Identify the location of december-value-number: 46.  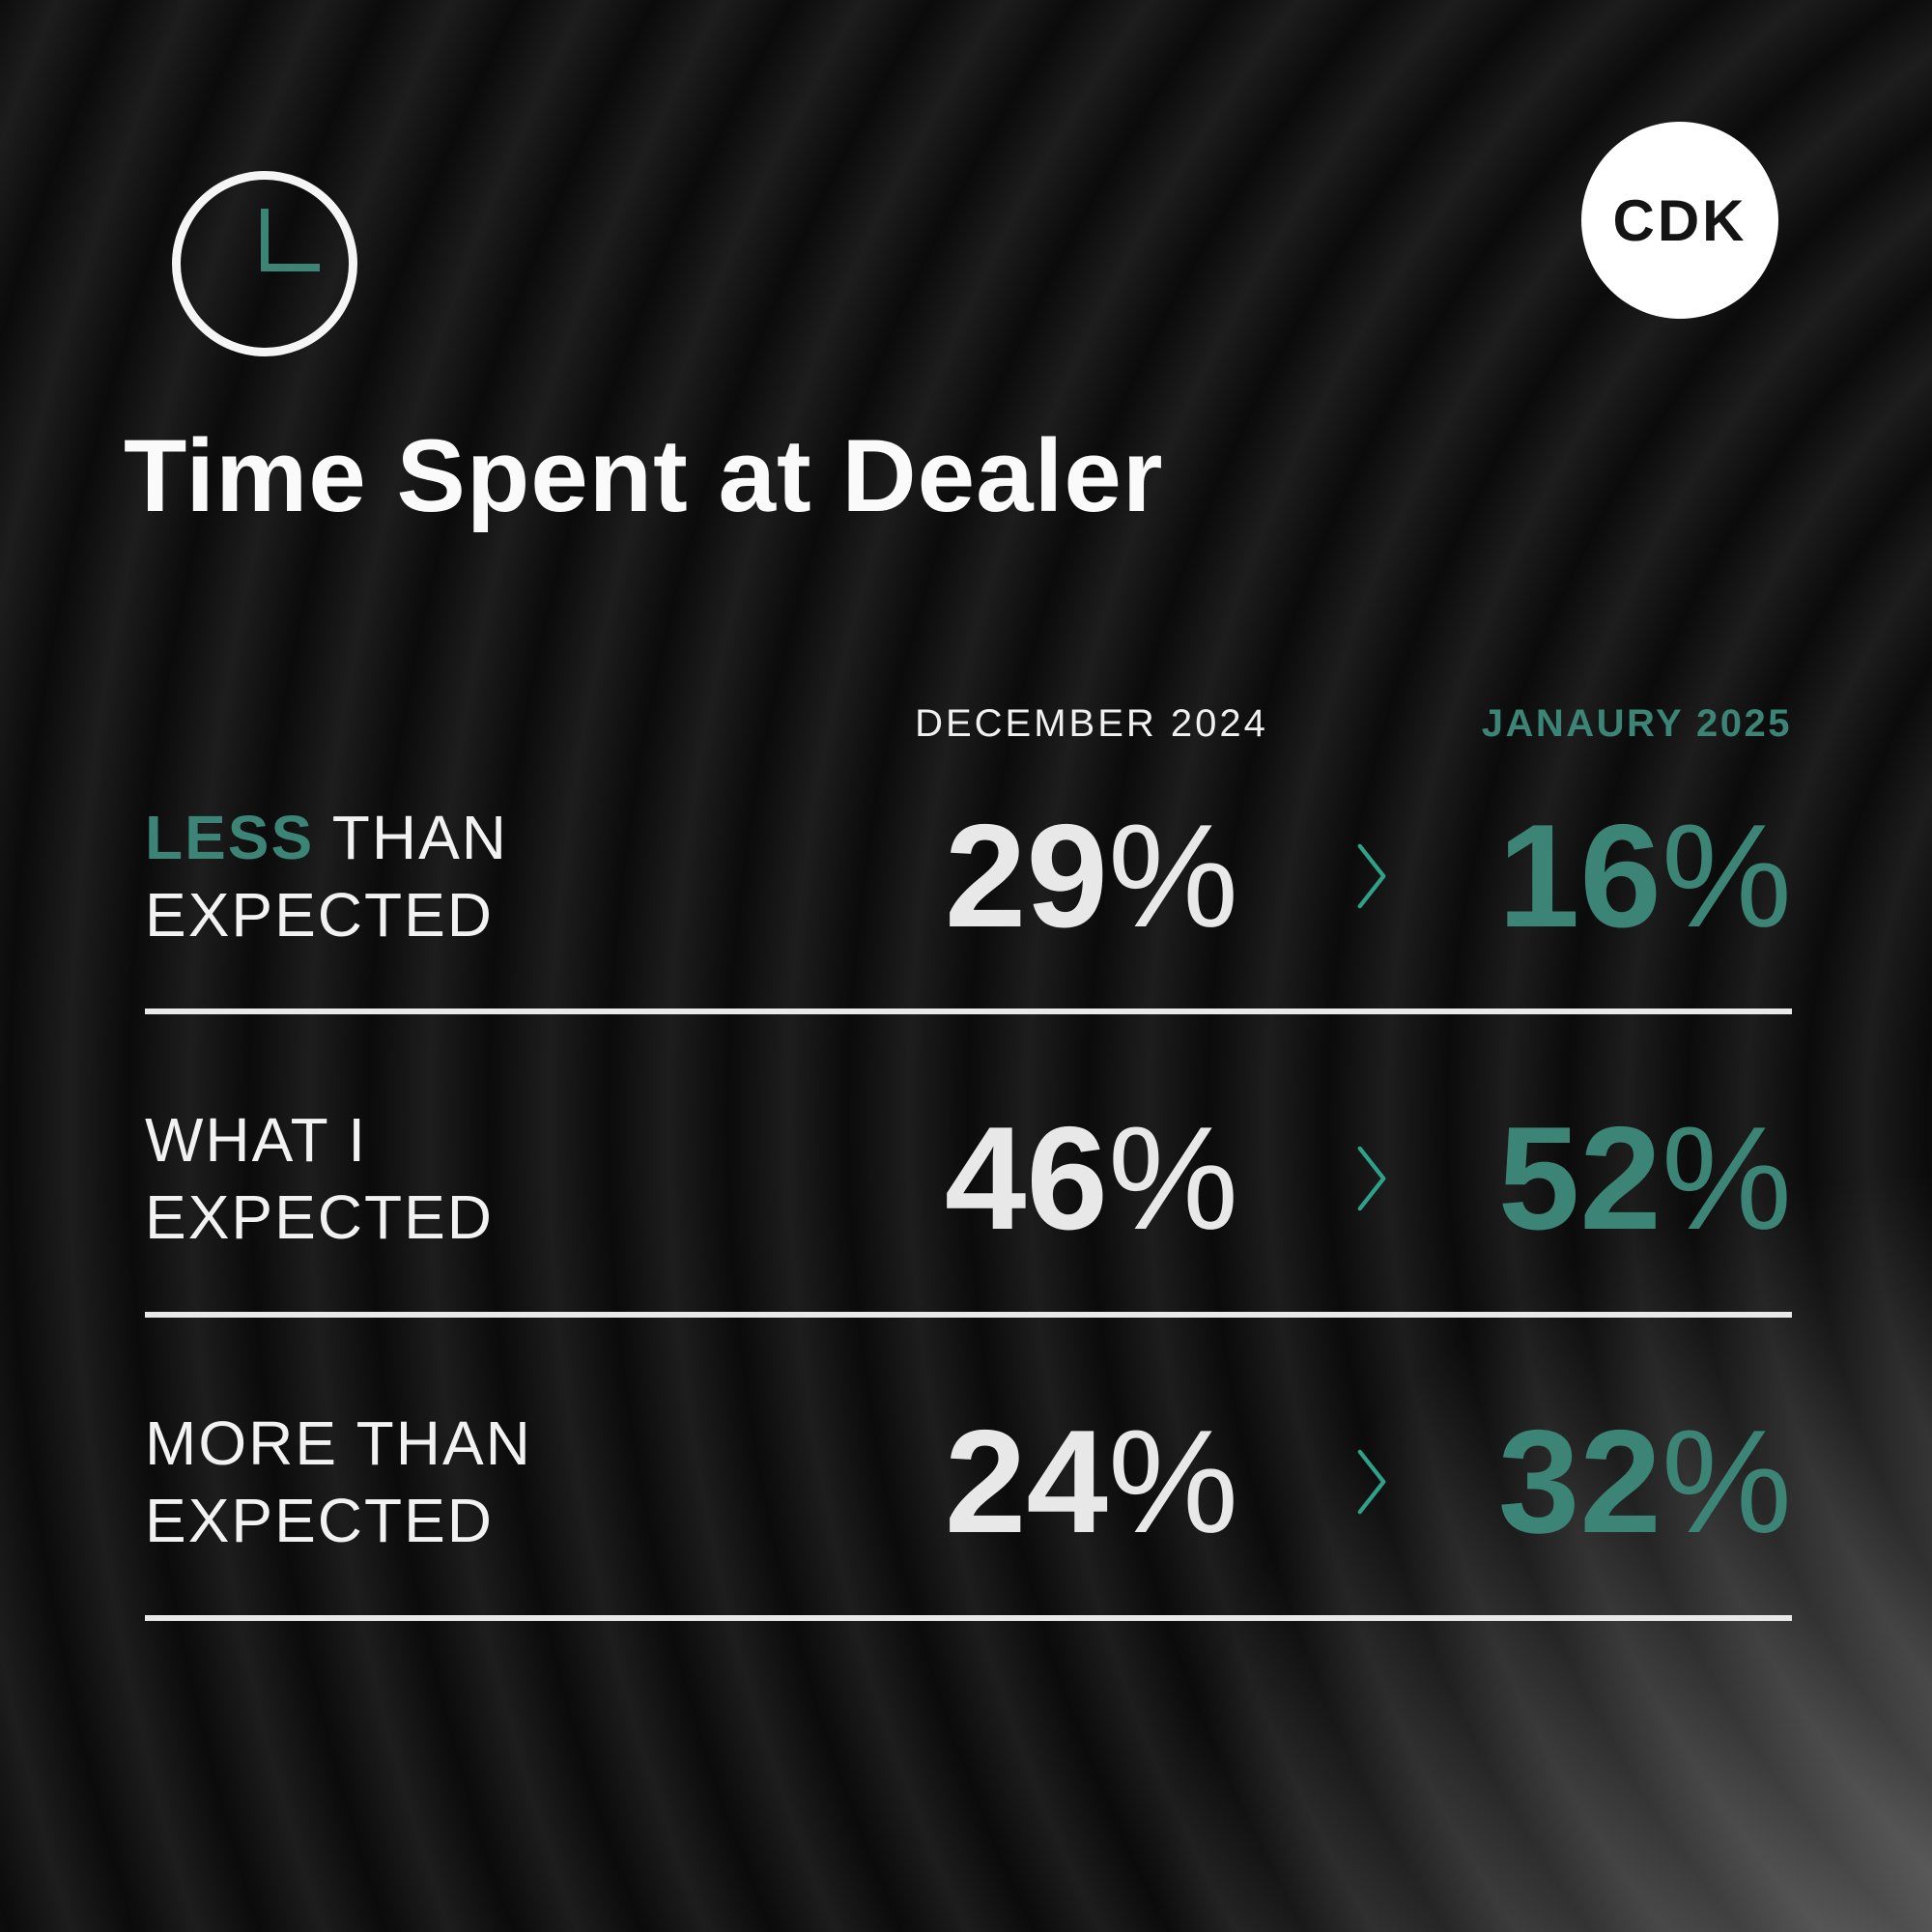
(1026, 1178).